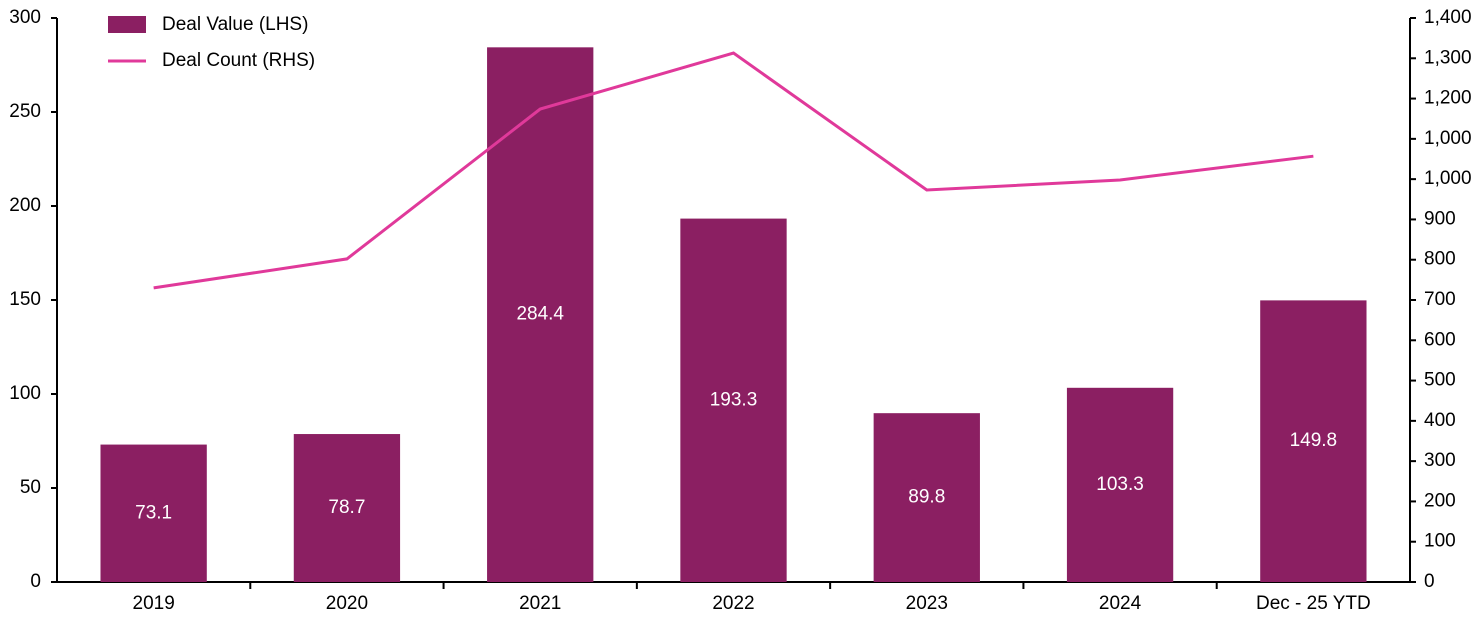 The image size is (1480, 621). Describe the element at coordinates (238, 60) in the screenshot. I see `legend-label: Deal Count (RHS)` at that location.